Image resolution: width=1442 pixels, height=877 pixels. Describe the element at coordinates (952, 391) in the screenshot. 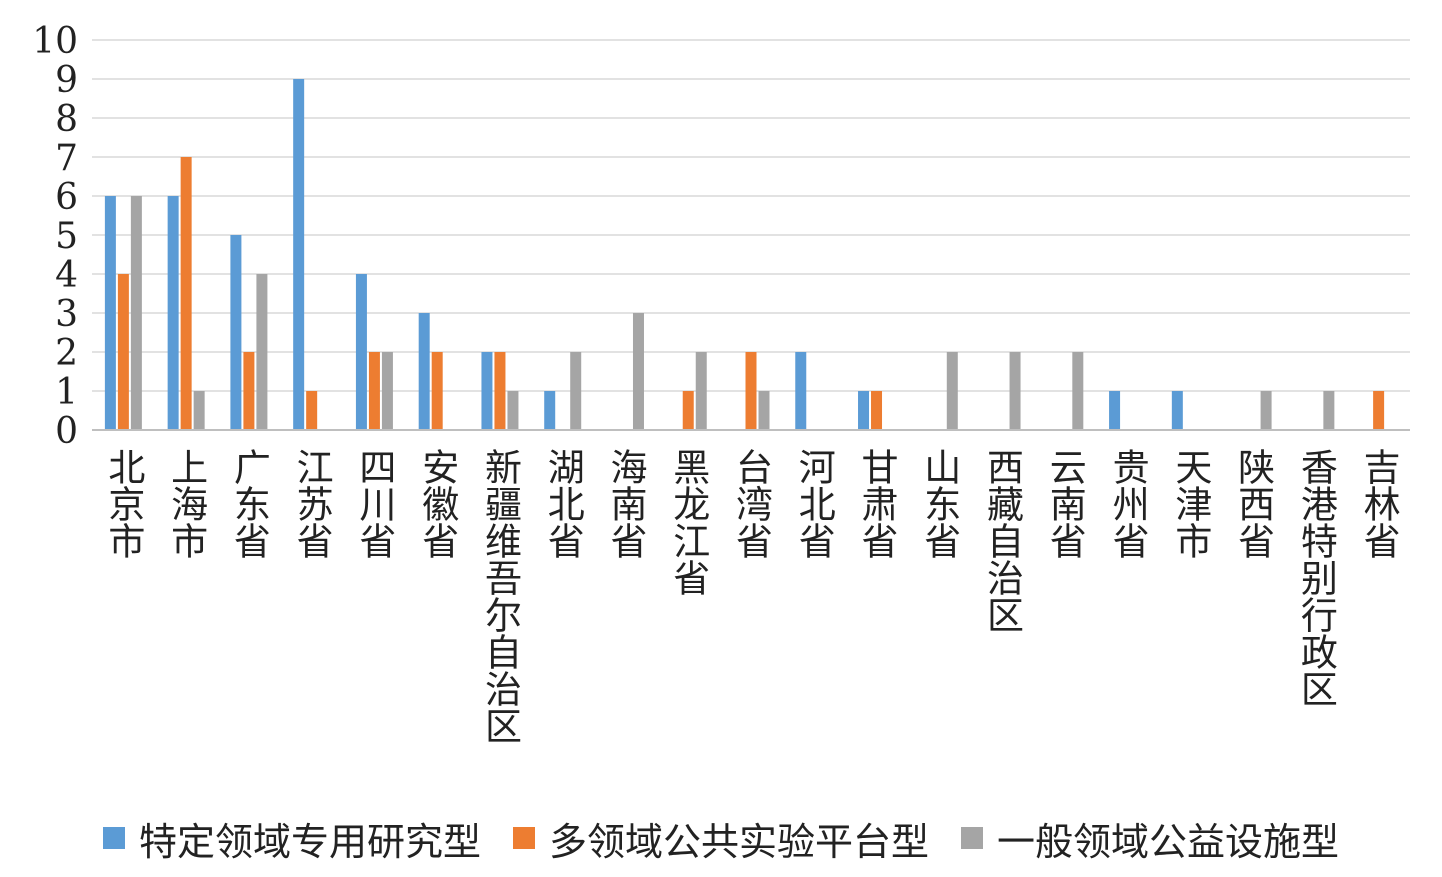

I see `bar-山东省-series-3` at that location.